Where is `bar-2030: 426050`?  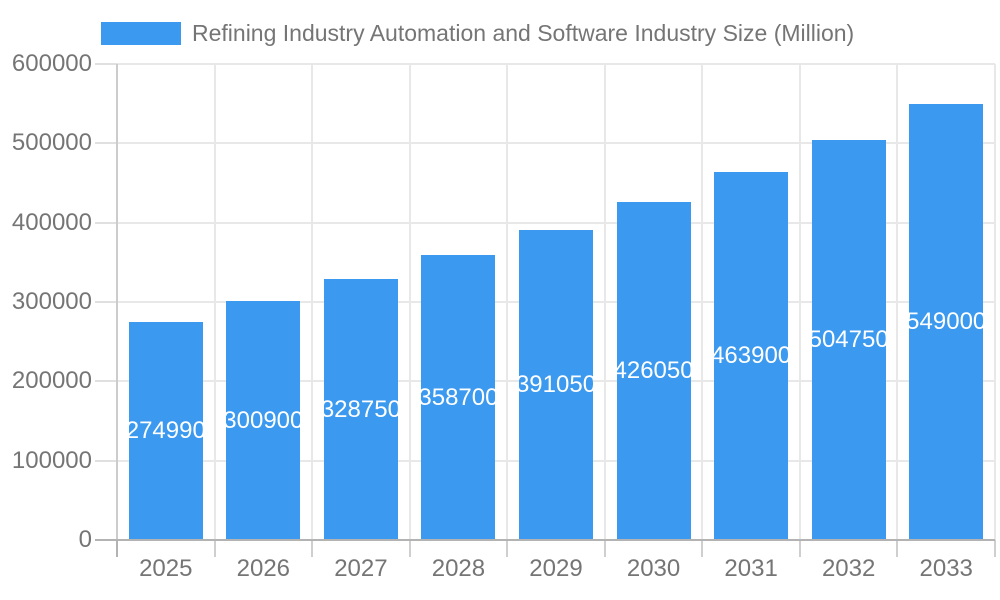
bar-2030: 426050 is located at coordinates (653, 371).